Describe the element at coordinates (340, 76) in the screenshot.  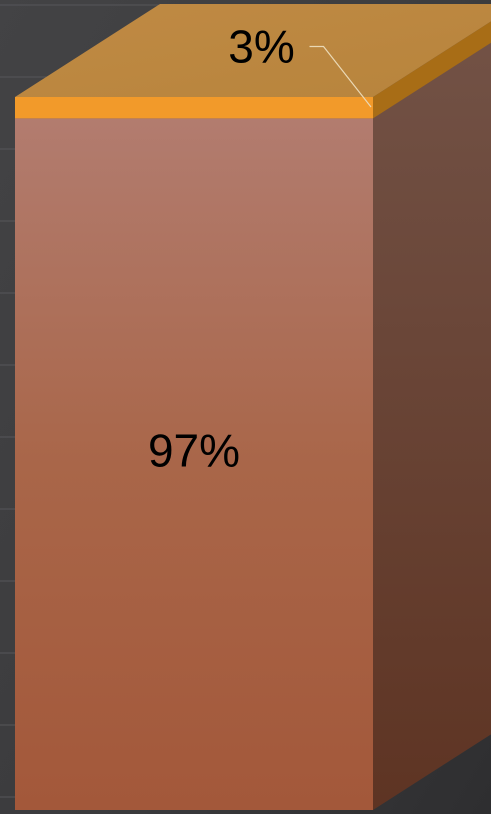
I see `leader-line` at that location.